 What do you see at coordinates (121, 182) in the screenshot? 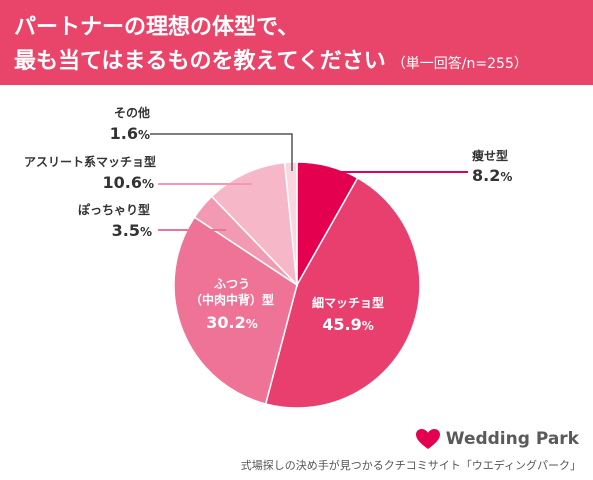
I see `label-athletic-number: 10.6` at bounding box center [121, 182].